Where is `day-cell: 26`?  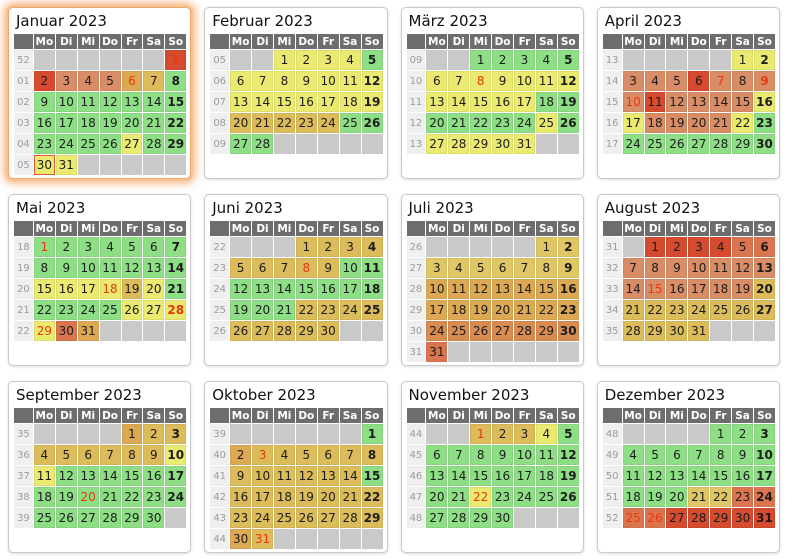
day-cell: 26 is located at coordinates (568, 497).